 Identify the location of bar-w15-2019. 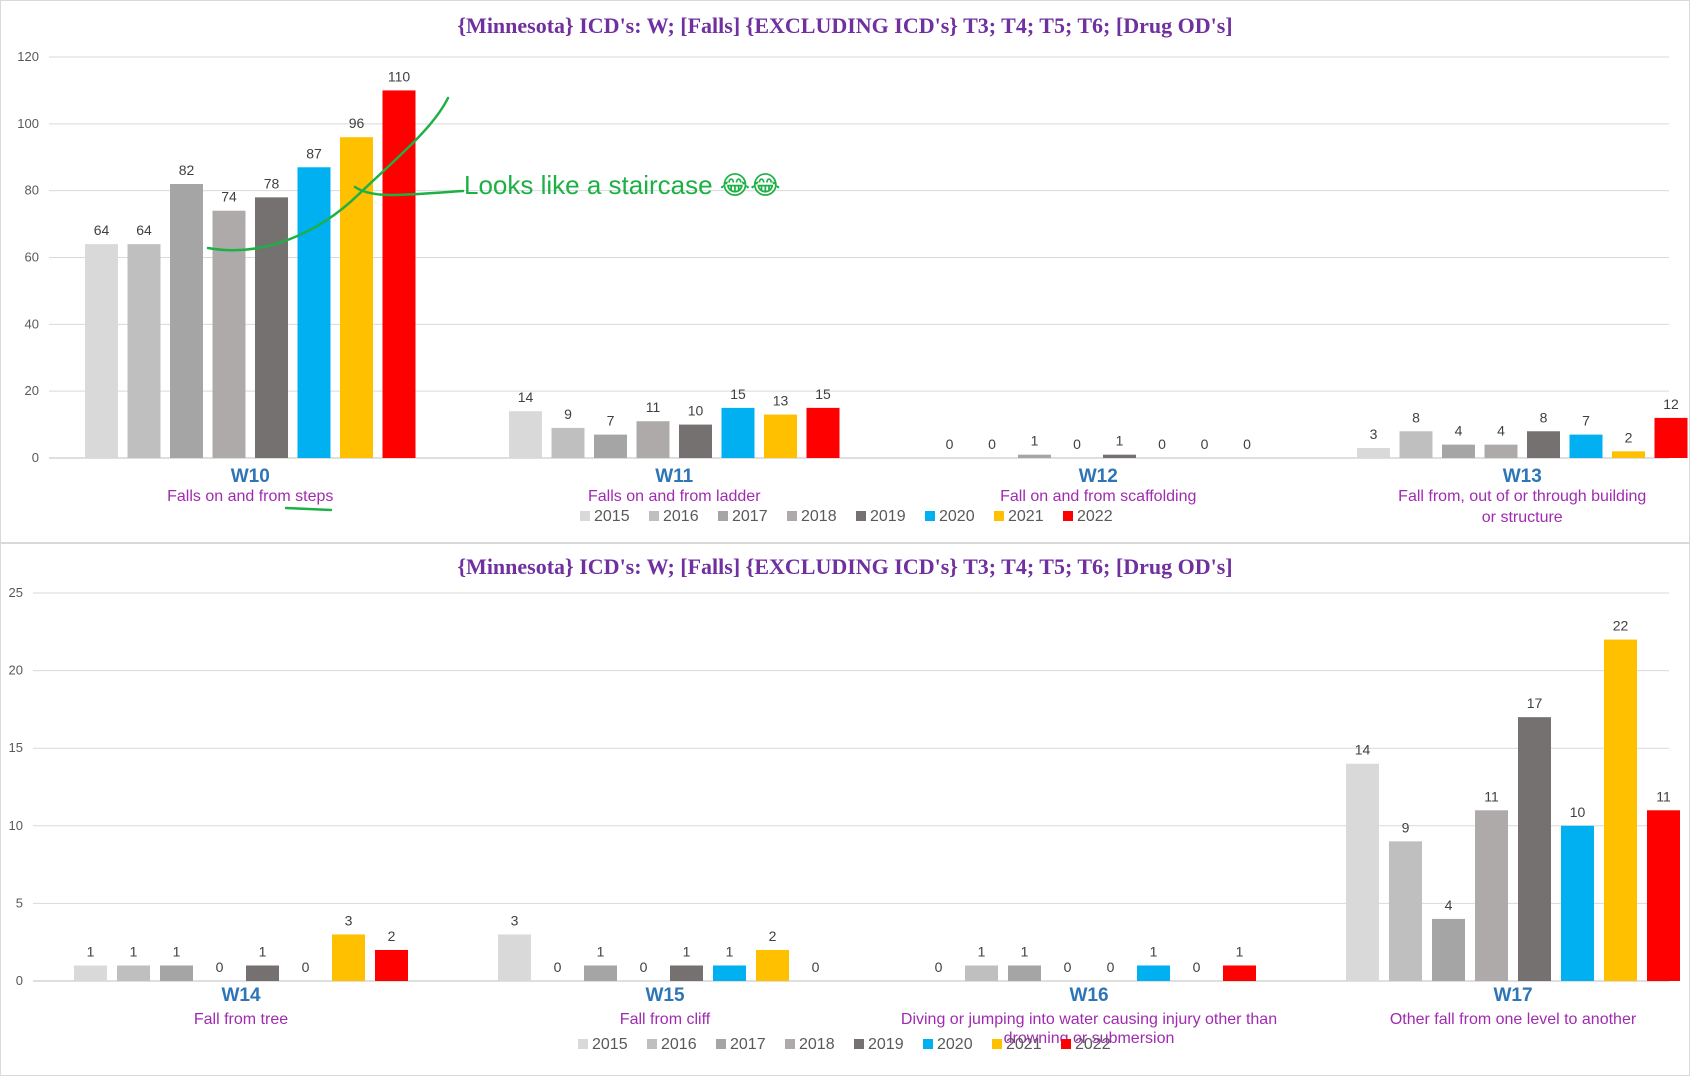
(686, 973).